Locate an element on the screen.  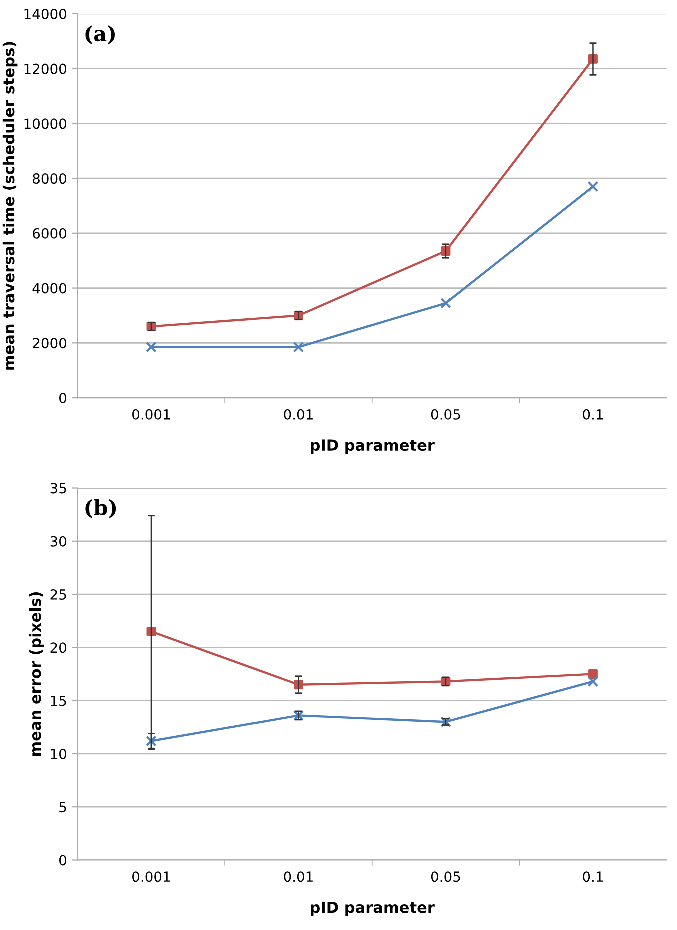
y-tick-label: 15 is located at coordinates (58, 701).